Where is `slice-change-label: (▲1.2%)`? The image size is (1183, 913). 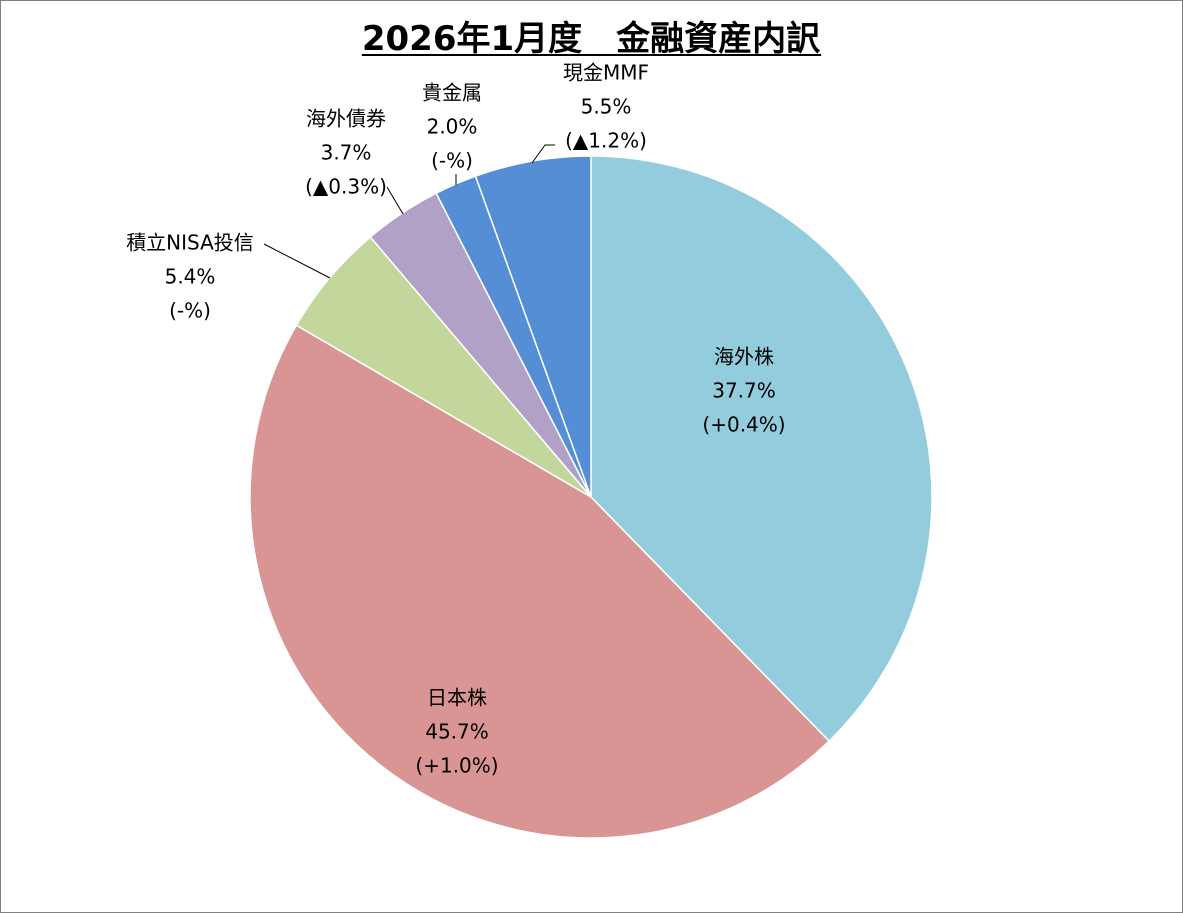 slice-change-label: (▲1.2%) is located at coordinates (606, 141).